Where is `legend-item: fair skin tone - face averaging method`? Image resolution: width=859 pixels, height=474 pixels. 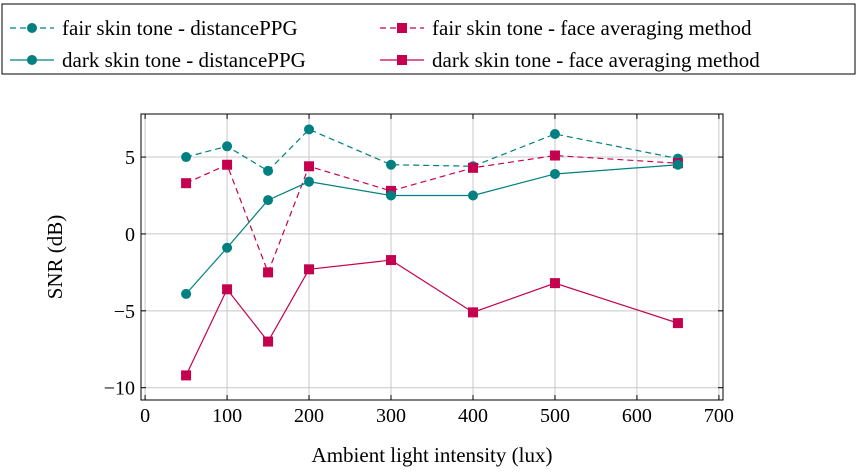 legend-item: fair skin tone - face averaging method is located at coordinates (566, 28).